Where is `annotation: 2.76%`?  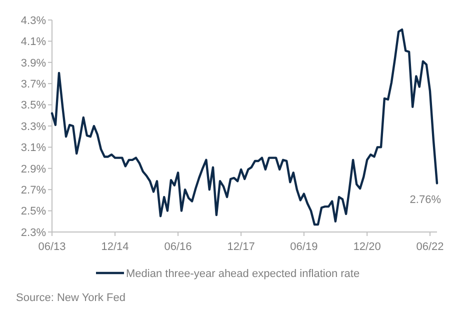
annotation: 2.76% is located at coordinates (426, 200).